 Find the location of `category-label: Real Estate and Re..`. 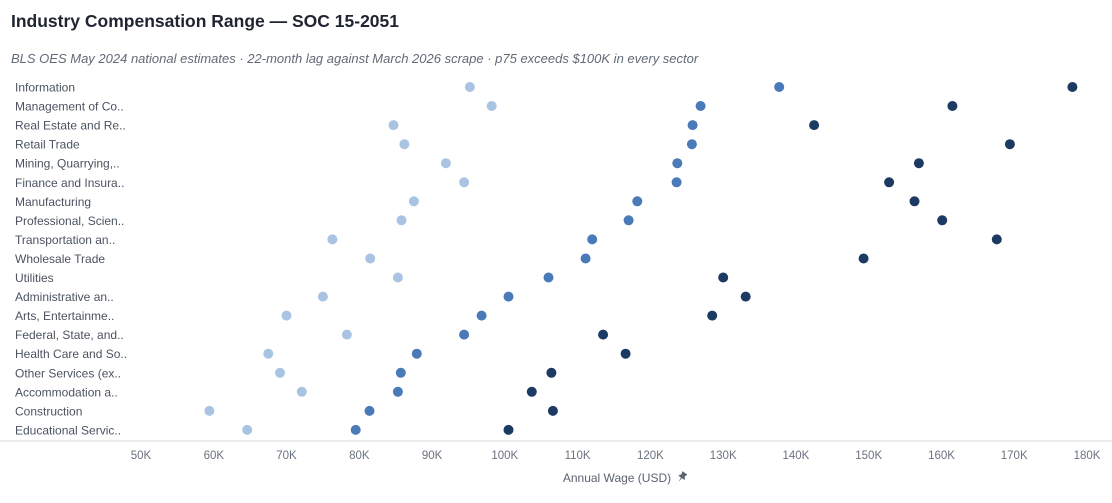

category-label: Real Estate and Re.. is located at coordinates (70, 126).